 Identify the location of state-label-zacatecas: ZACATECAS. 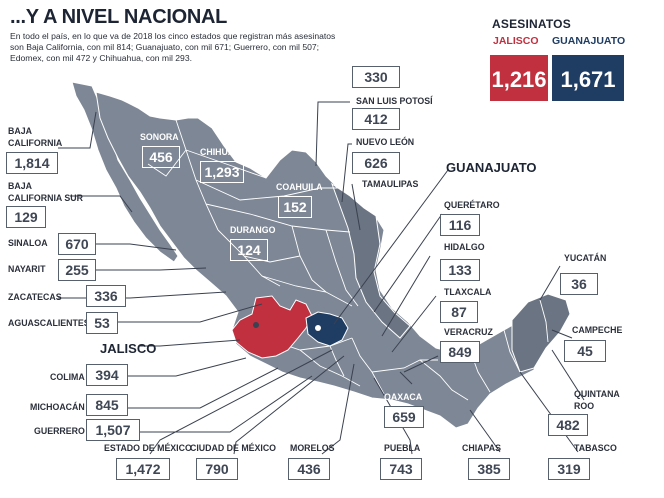
(35, 297).